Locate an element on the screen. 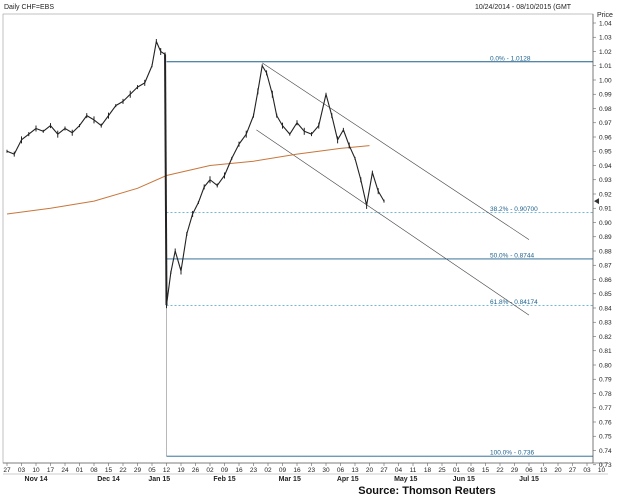 This screenshot has height=502, width=626. x-tick-label: 16 is located at coordinates (239, 470).